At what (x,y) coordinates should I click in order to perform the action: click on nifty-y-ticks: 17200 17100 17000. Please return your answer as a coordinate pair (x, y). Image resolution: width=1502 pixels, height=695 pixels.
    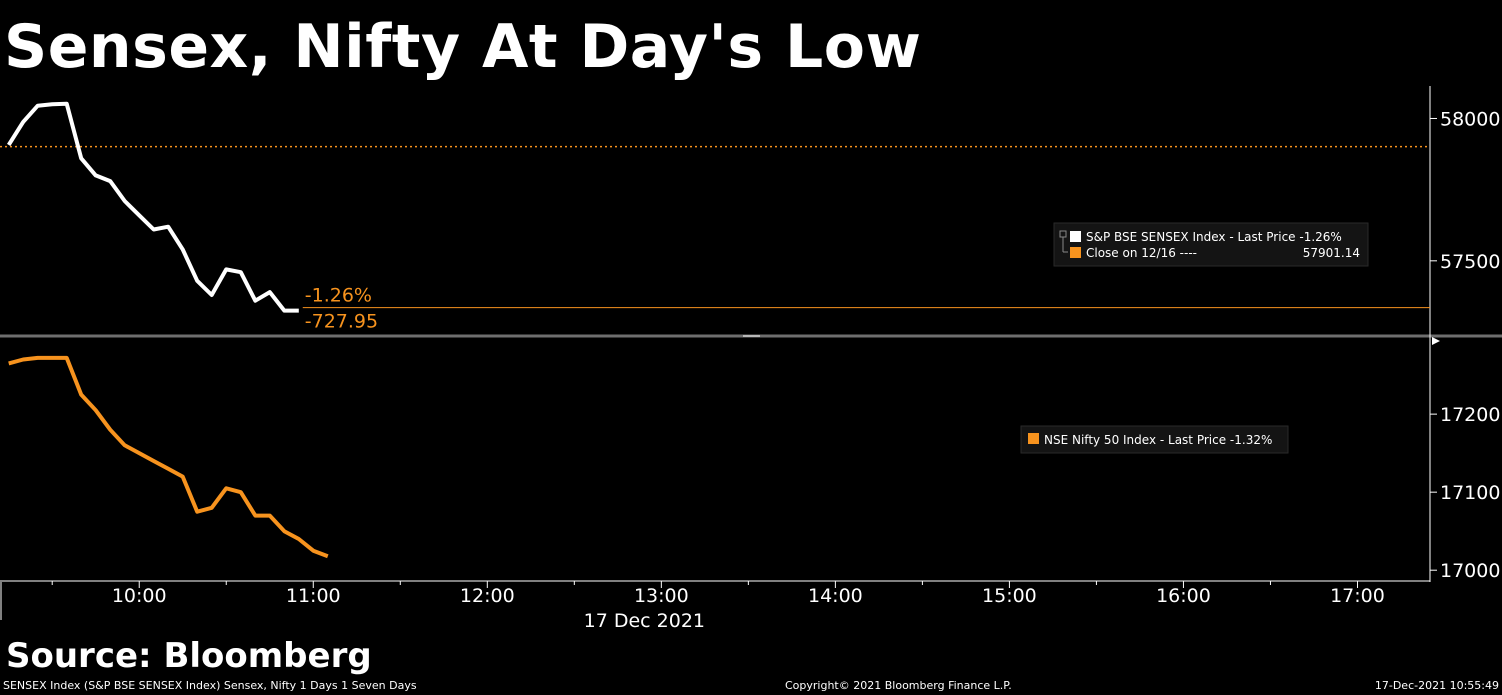
    Looking at the image, I should click on (1465, 493).